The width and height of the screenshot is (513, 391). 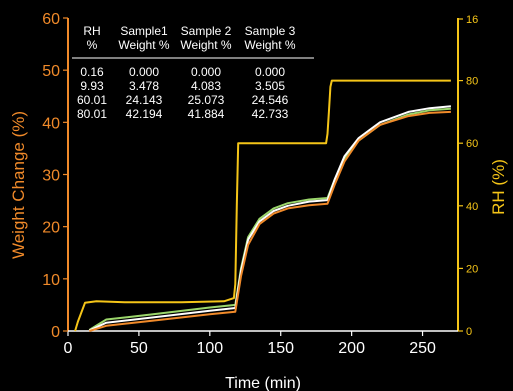 I want to click on left-tick-label: 50, so click(x=51, y=71).